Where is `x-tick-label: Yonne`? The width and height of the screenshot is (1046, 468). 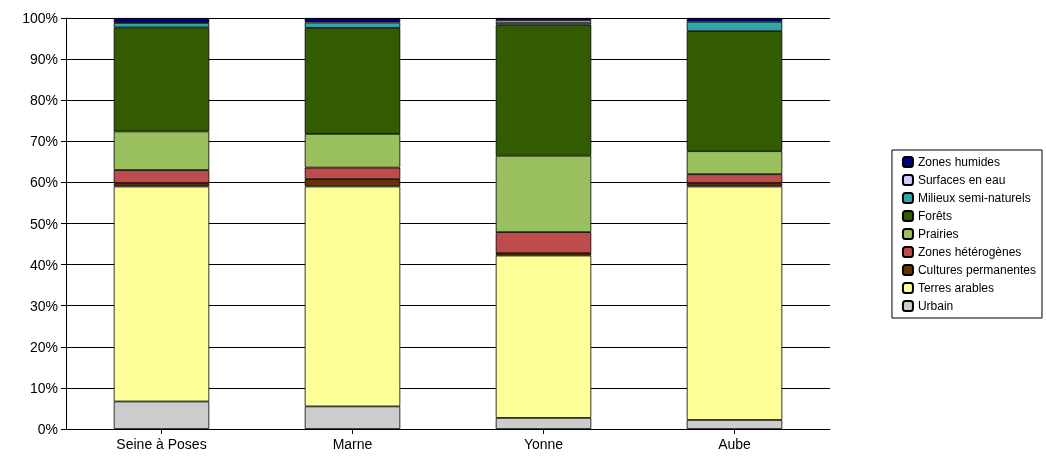 x-tick-label: Yonne is located at coordinates (543, 444).